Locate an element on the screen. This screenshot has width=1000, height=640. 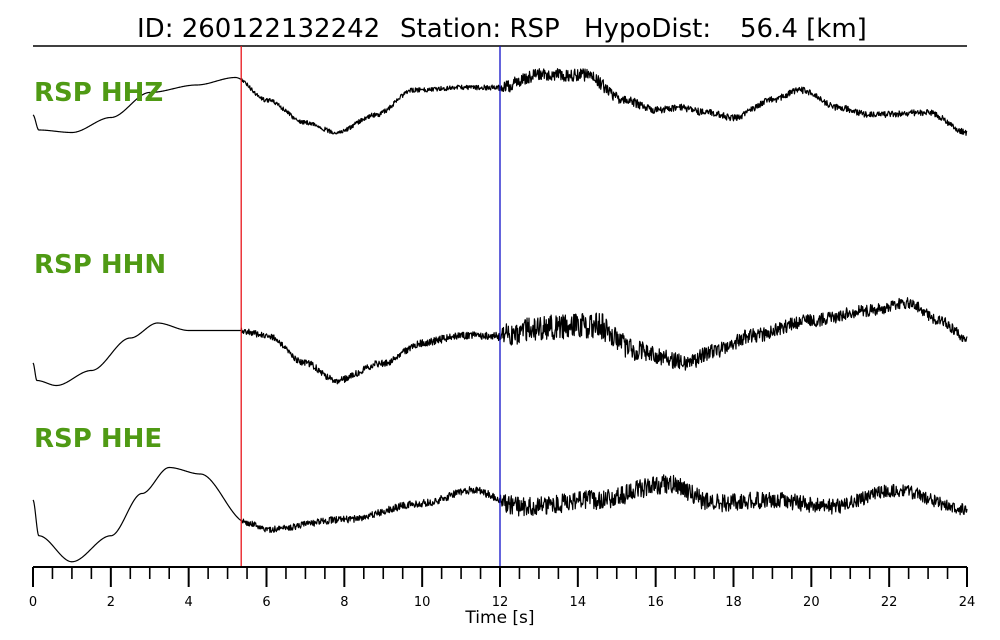
x-tick-label: 2 is located at coordinates (111, 602).